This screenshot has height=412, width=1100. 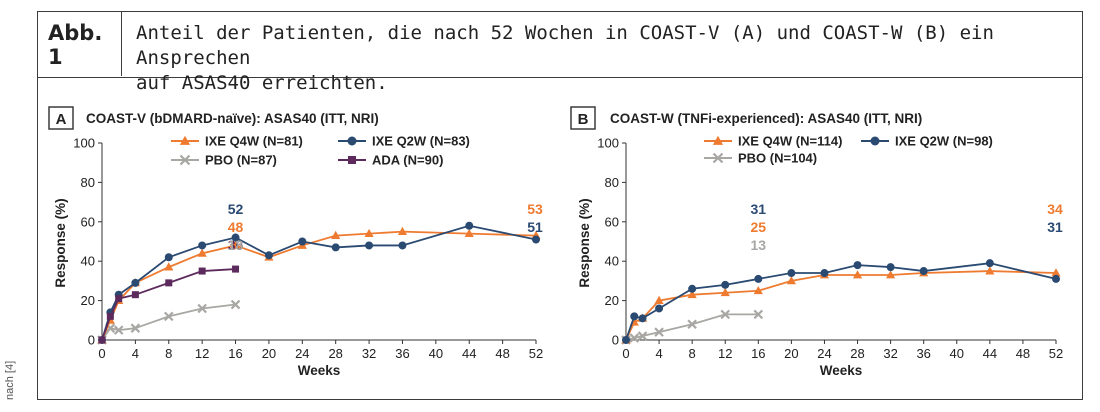 I want to click on figure-label: Abb. 1, so click(x=80, y=44).